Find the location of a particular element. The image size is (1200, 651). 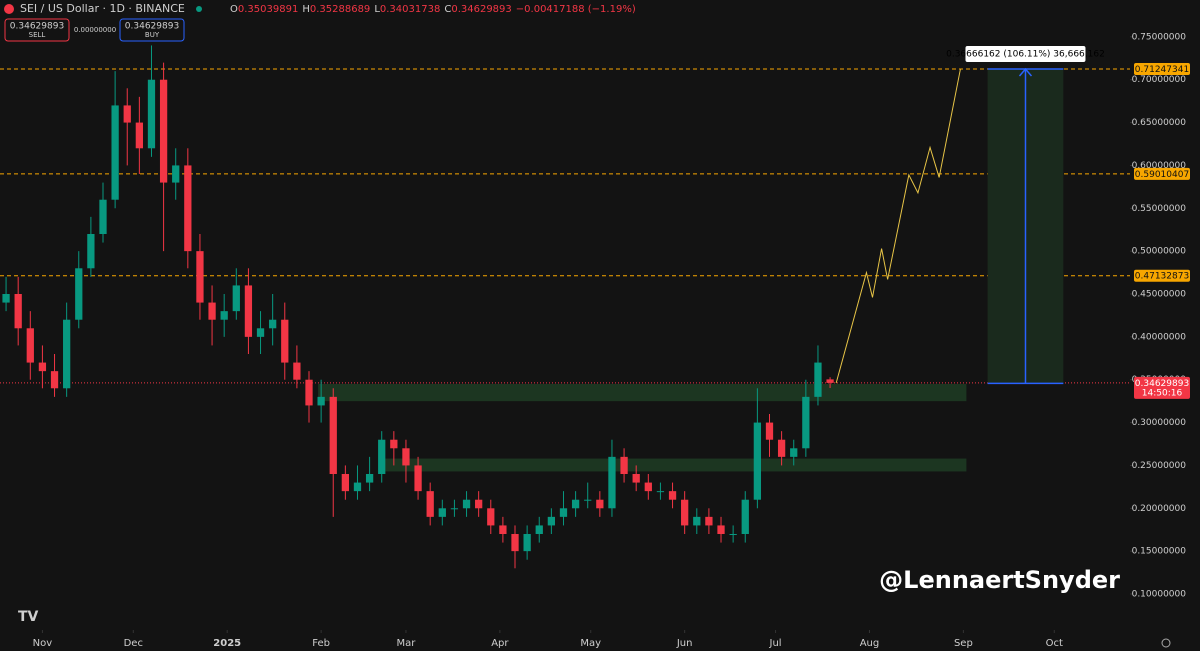

x-tick-label: 2025 is located at coordinates (227, 643).